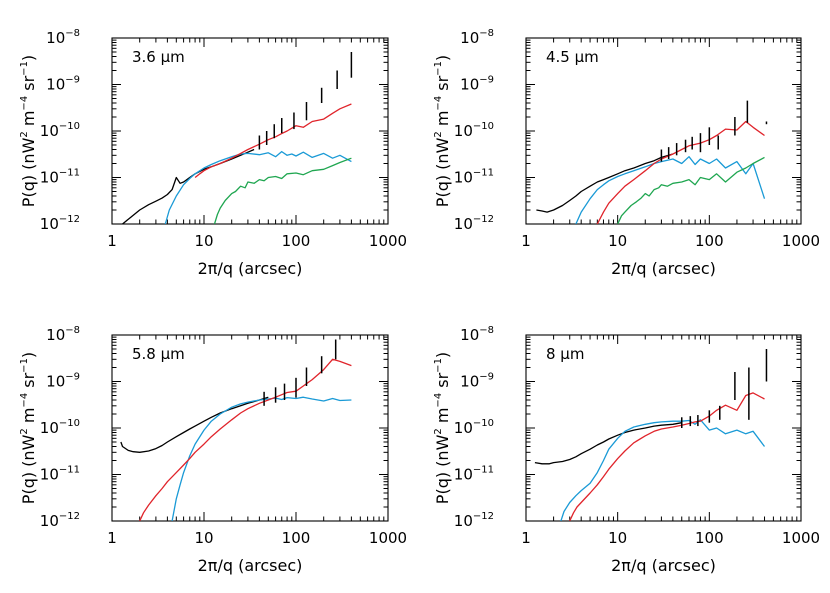 This screenshot has width=830, height=593. I want to click on panel-label: 5.8 μm, so click(158, 354).